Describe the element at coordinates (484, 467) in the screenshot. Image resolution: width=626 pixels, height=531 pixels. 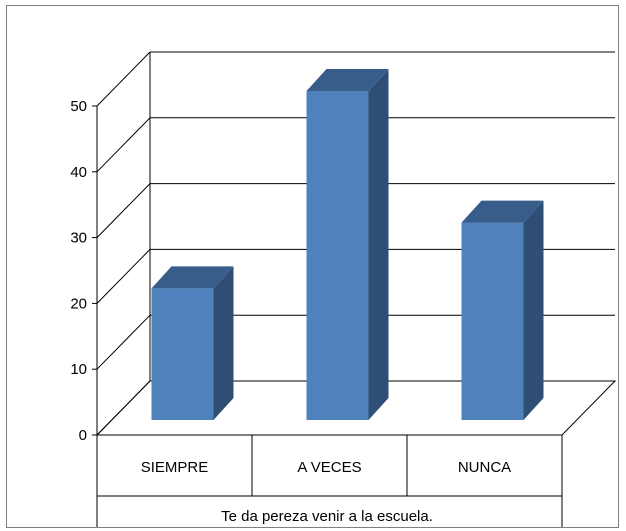
I see `x-category-label: NUNCA` at that location.